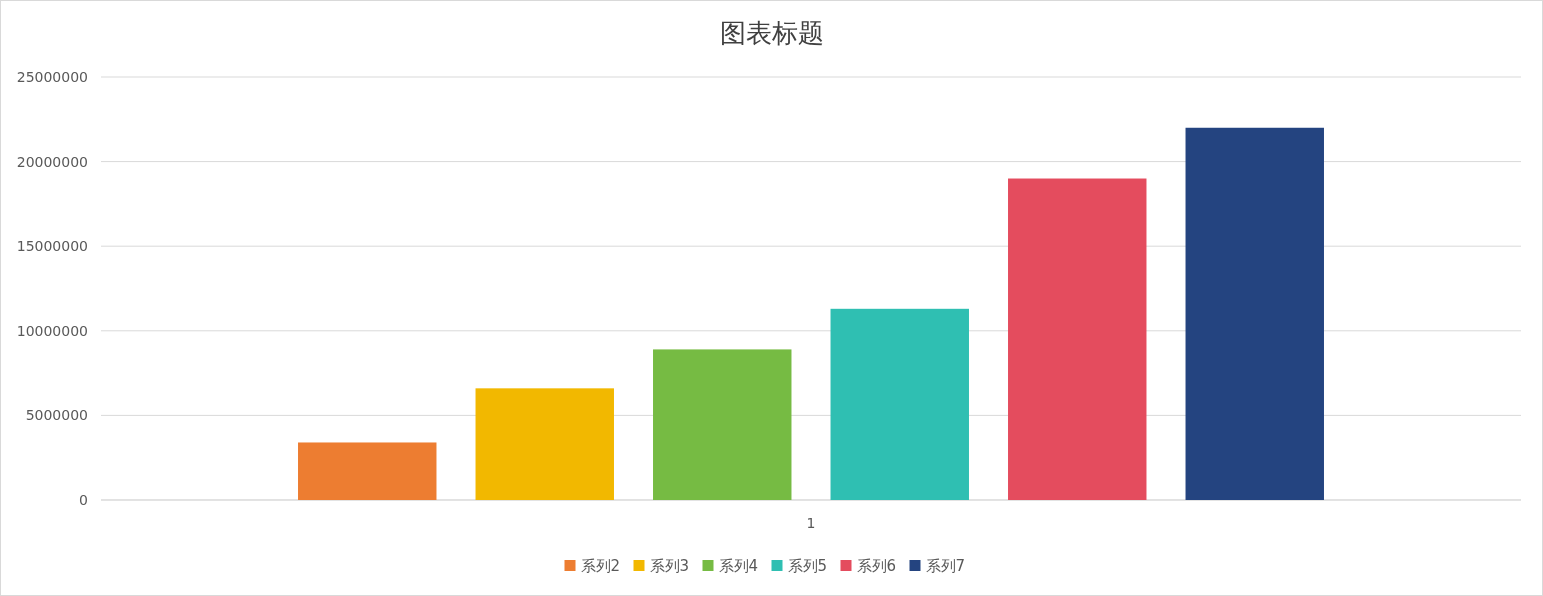 This screenshot has width=1543, height=596. What do you see at coordinates (807, 566) in the screenshot?
I see `legend-label: 系列5` at bounding box center [807, 566].